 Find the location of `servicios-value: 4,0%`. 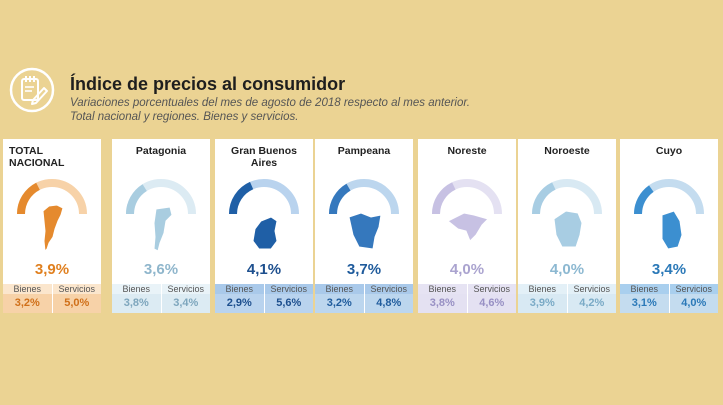

servicios-value: 4,0% is located at coordinates (693, 303).